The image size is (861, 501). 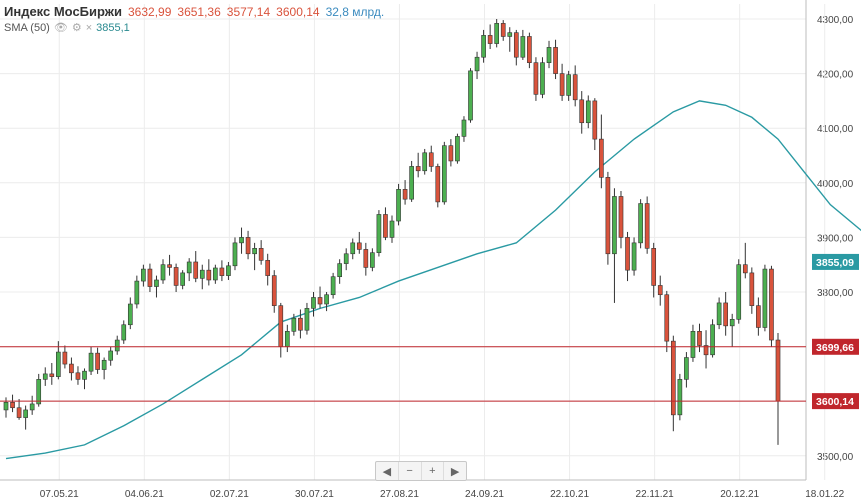 What do you see at coordinates (739, 494) in the screenshot?
I see `x-tick-label: 20.12.21` at bounding box center [739, 494].